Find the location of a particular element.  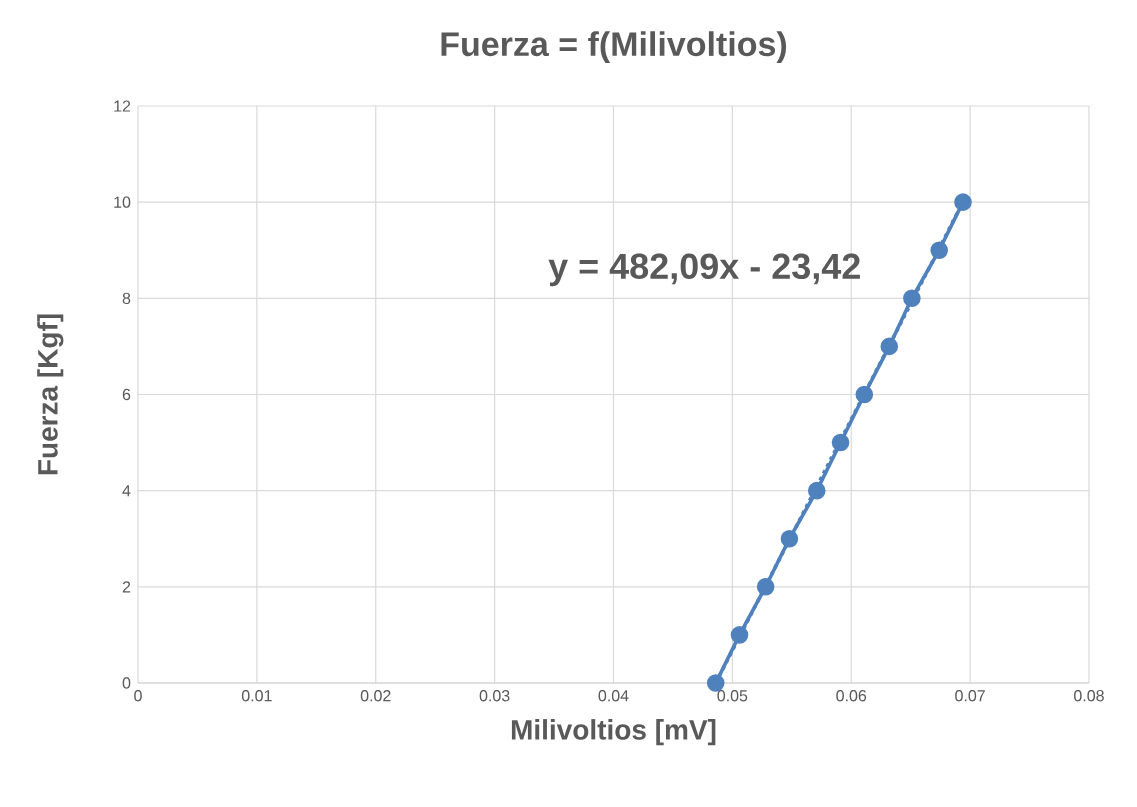

x-tick-label: 0.08 is located at coordinates (1089, 696).